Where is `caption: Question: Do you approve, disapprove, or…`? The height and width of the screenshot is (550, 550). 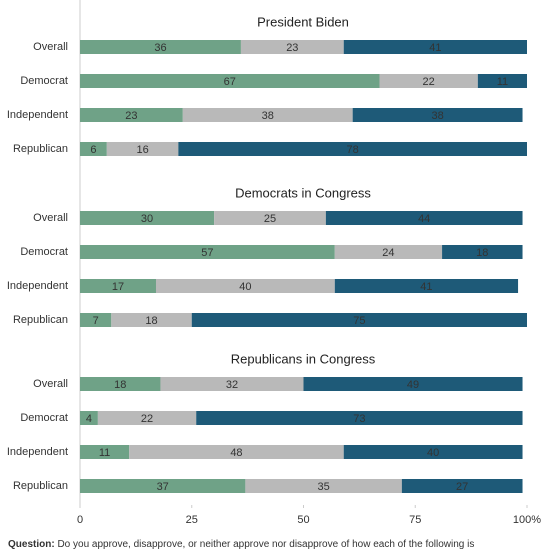 caption: Question: Do you approve, disapprove, or… is located at coordinates (241, 544).